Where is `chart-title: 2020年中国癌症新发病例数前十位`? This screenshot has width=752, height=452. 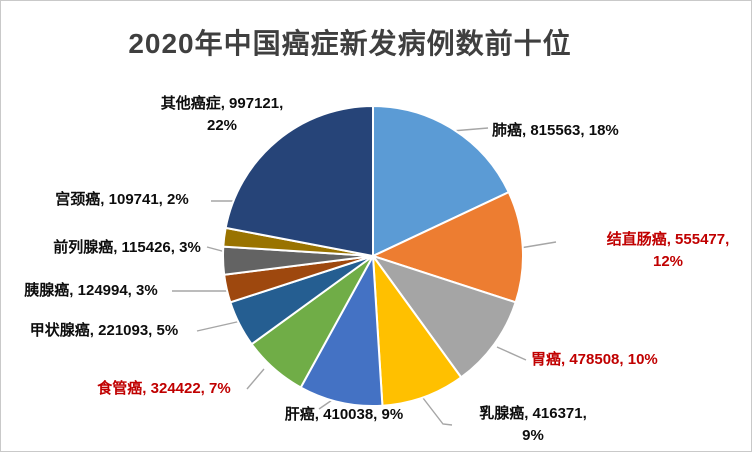
chart-title: 2020年中国癌症新发病例数前十位 is located at coordinates (350, 43).